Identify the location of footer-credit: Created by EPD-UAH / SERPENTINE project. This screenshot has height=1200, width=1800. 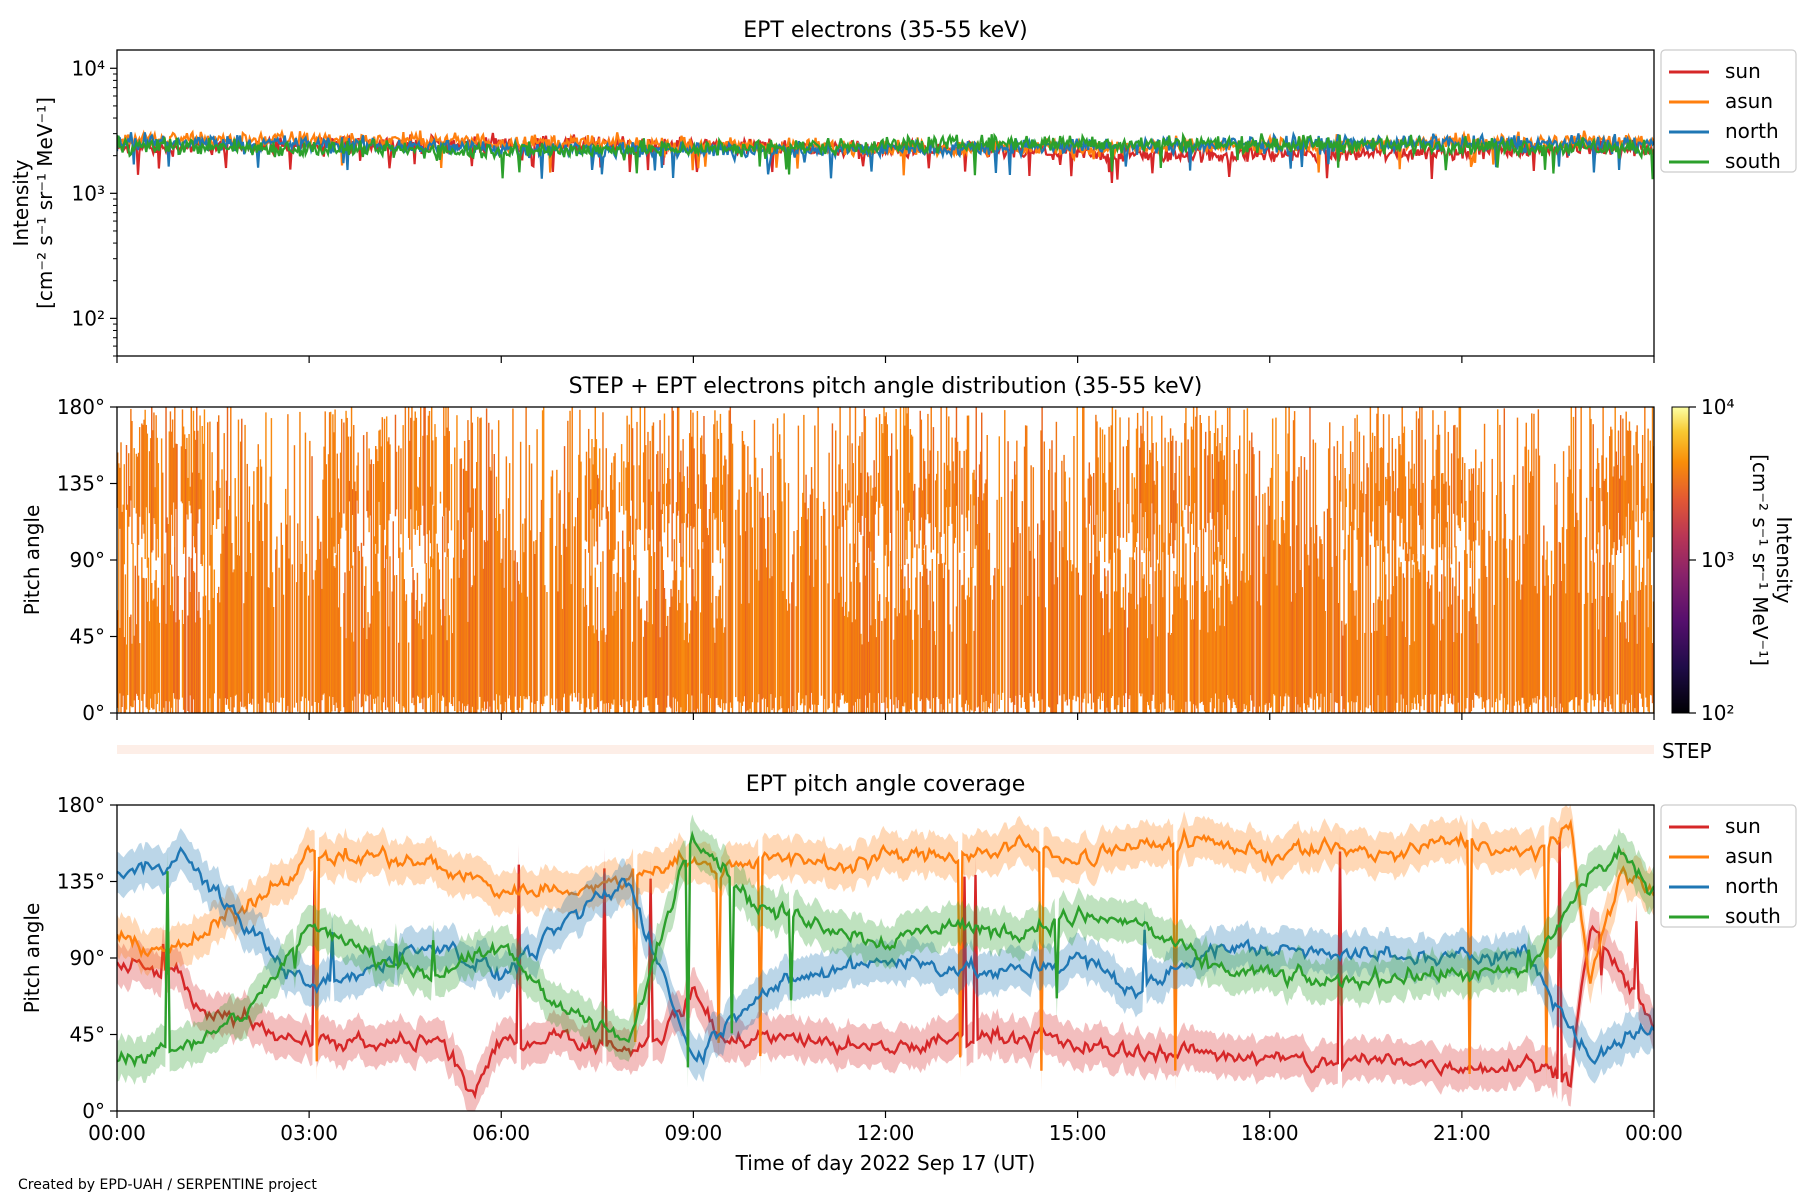
(167, 1185).